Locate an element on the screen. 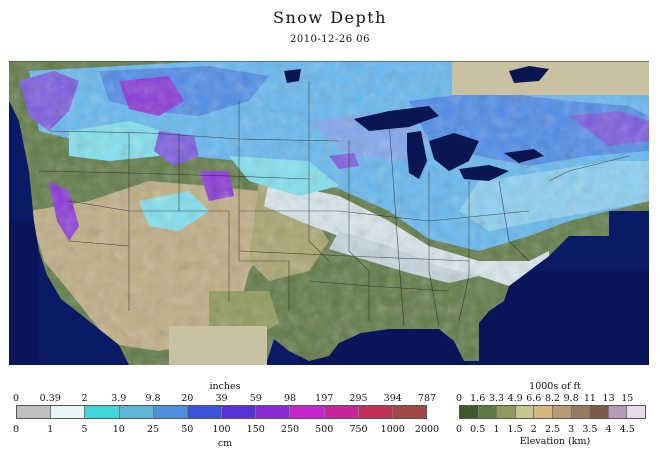 This screenshot has width=660, height=458. snow-legend-unit-cm: cm is located at coordinates (225, 443).